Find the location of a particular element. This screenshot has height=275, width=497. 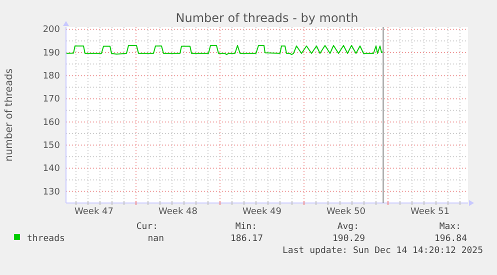

y-tick-label: 140 is located at coordinates (51, 169).